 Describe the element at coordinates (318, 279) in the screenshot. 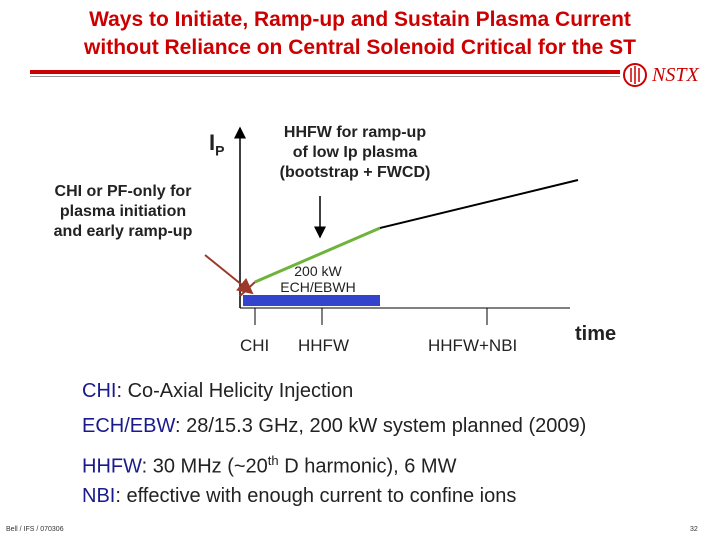

I see `ech-label: 200 kW ECH/EBWH` at that location.